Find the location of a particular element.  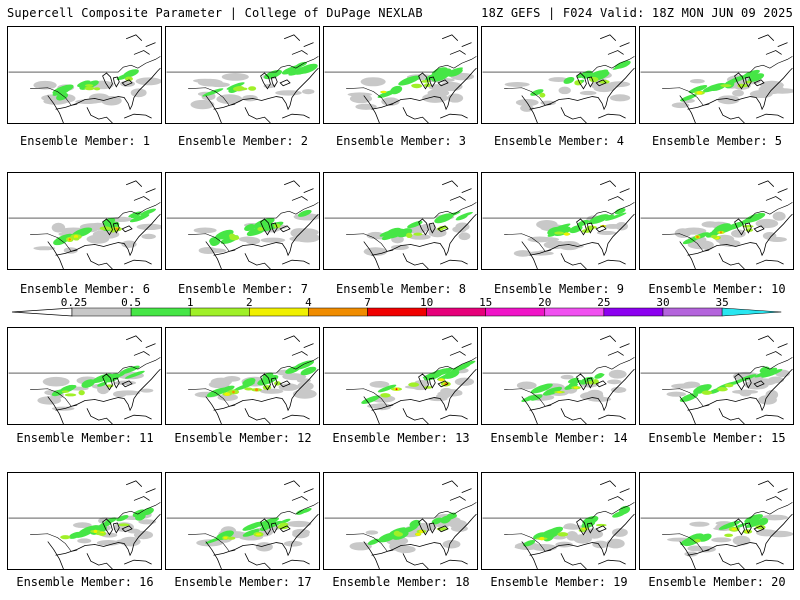

ensemble-member-label: Ensemble Member: 13 is located at coordinates (401, 438).